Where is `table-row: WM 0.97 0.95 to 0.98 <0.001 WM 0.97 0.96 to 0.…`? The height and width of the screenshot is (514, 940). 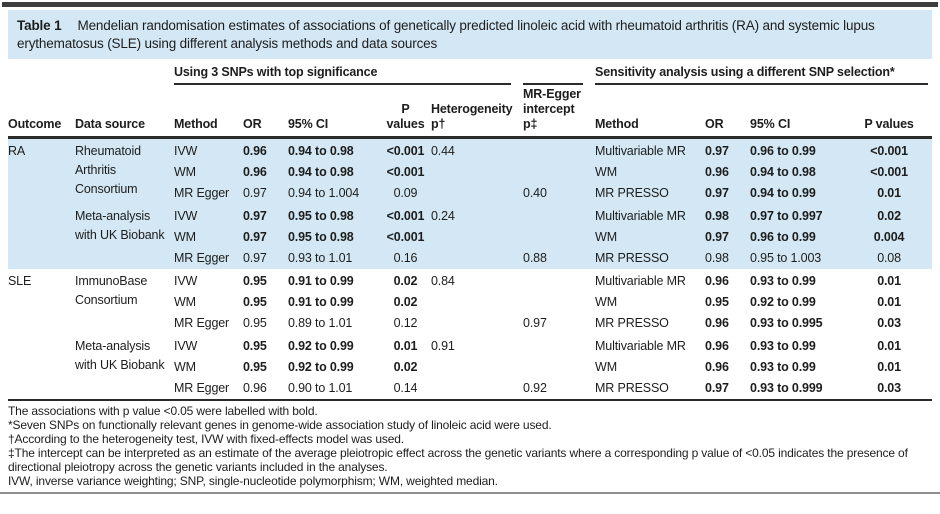 table-row: WM 0.97 0.95 to 0.98 <0.001 WM 0.97 0.96 to 0.… is located at coordinates (470, 237).